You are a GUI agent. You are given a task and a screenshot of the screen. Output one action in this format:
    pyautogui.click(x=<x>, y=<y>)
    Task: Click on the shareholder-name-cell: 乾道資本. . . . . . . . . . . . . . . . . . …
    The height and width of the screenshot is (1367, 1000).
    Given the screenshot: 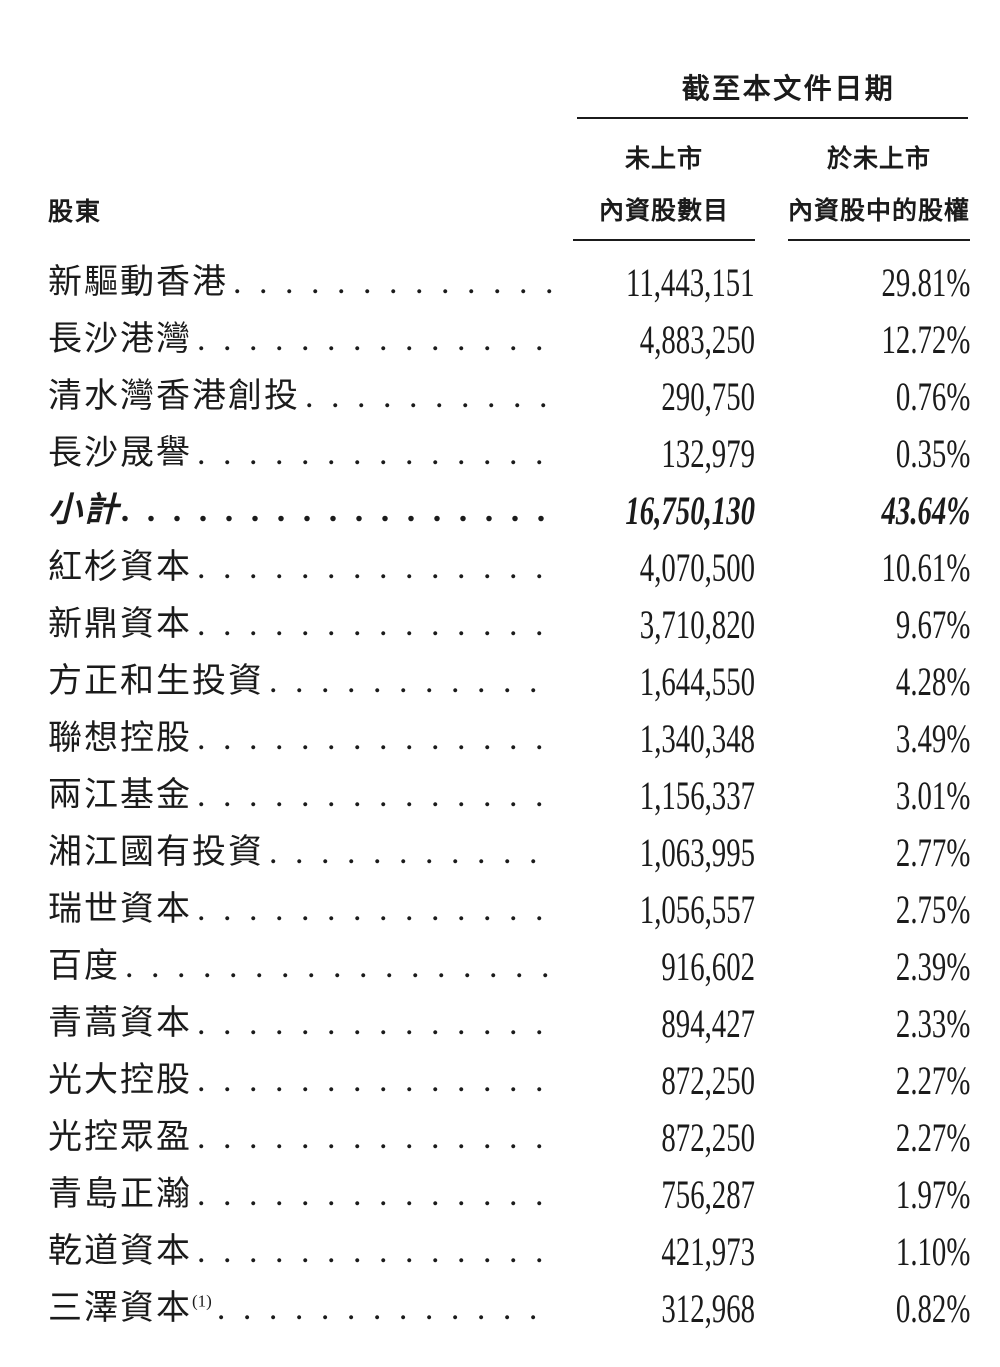 What is the action you would take?
    pyautogui.click(x=301, y=1251)
    